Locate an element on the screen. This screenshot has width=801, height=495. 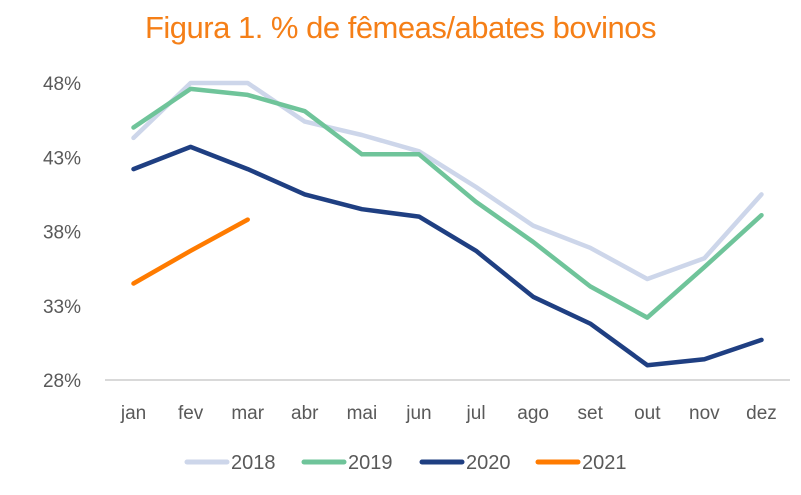
x-tick-label: nov is located at coordinates (704, 413).